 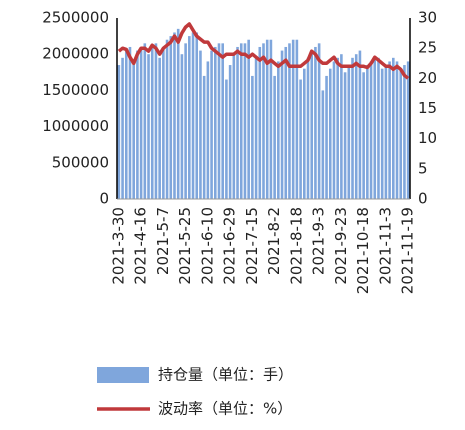 What do you see at coordinates (341, 246) in the screenshot?
I see `x-tick-label: 2021-9-23` at bounding box center [341, 246].